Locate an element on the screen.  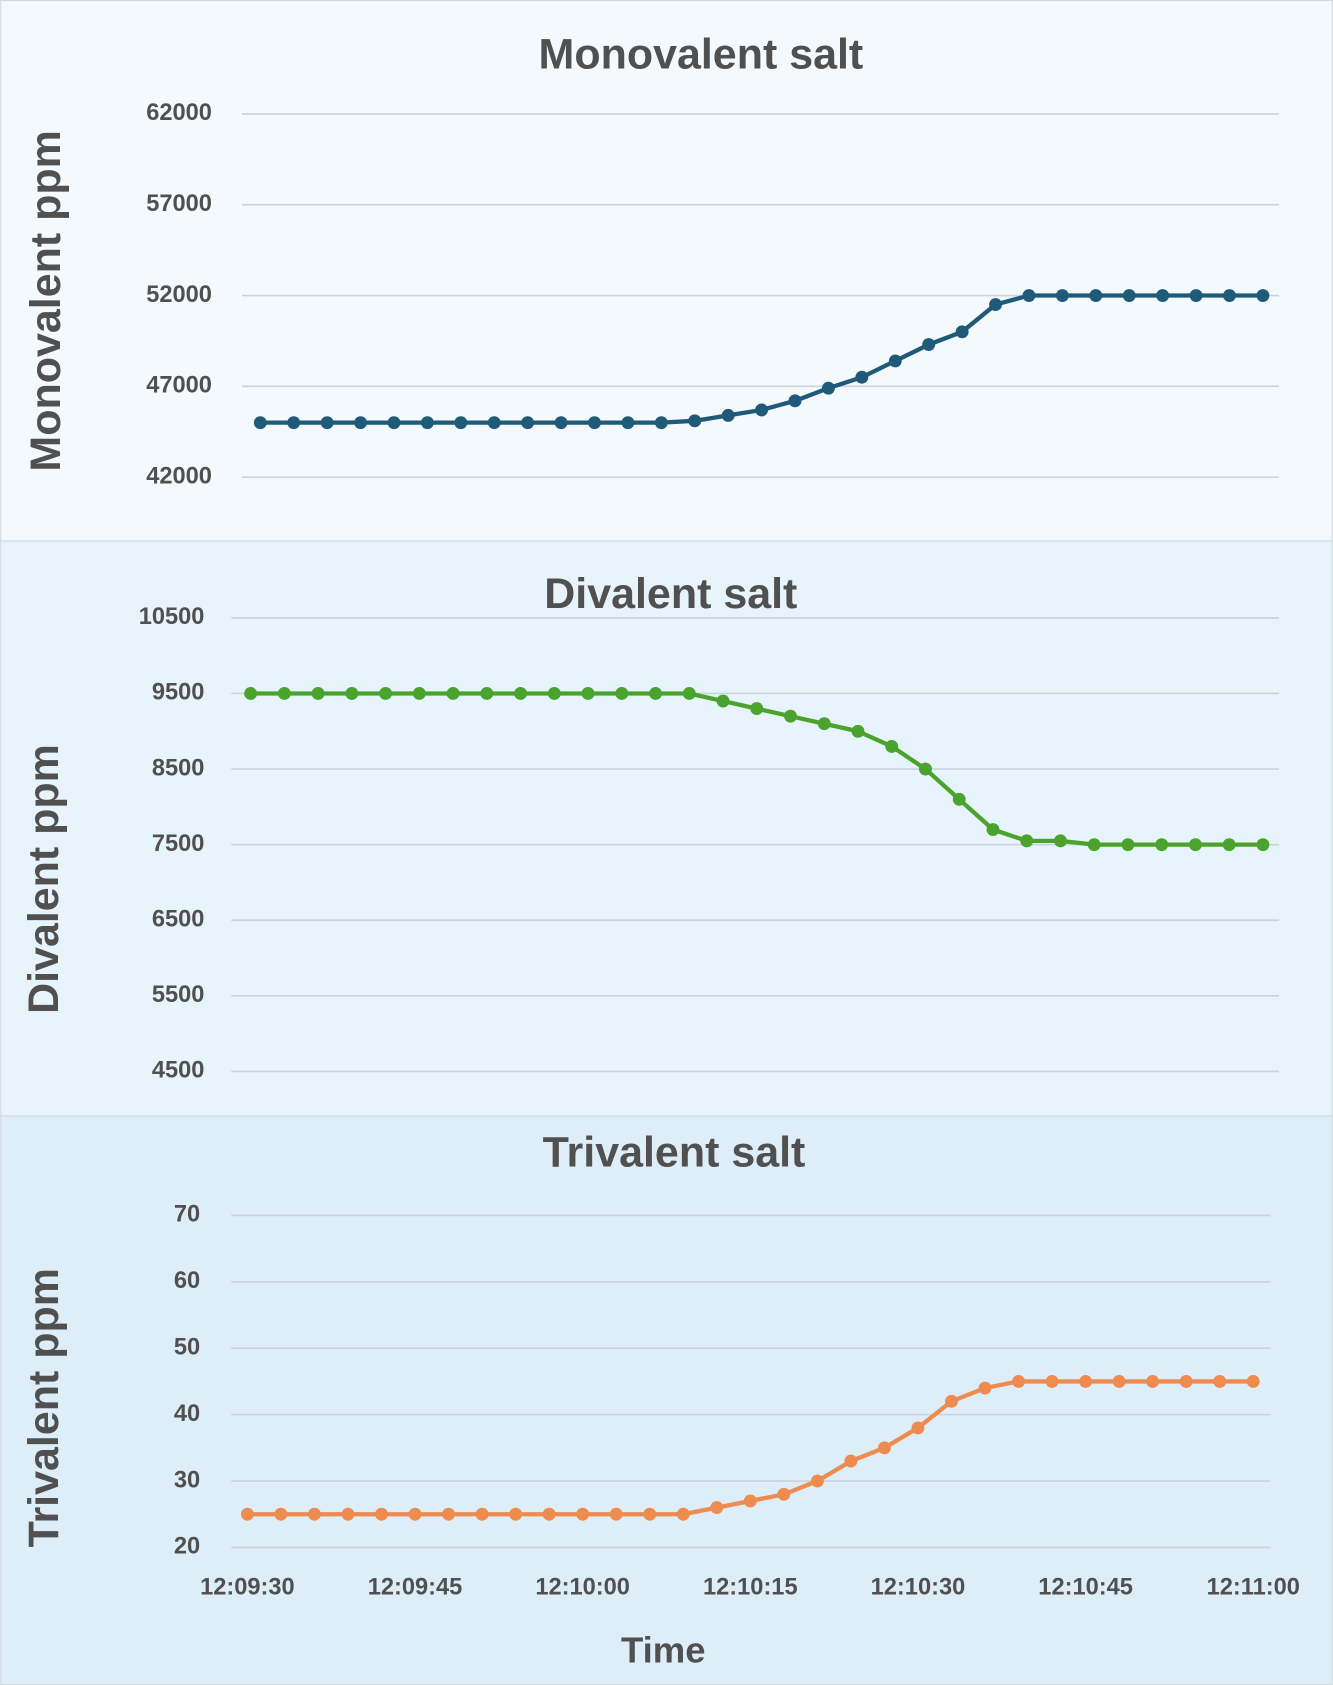
y-tick-label: 30 is located at coordinates (187, 1480).